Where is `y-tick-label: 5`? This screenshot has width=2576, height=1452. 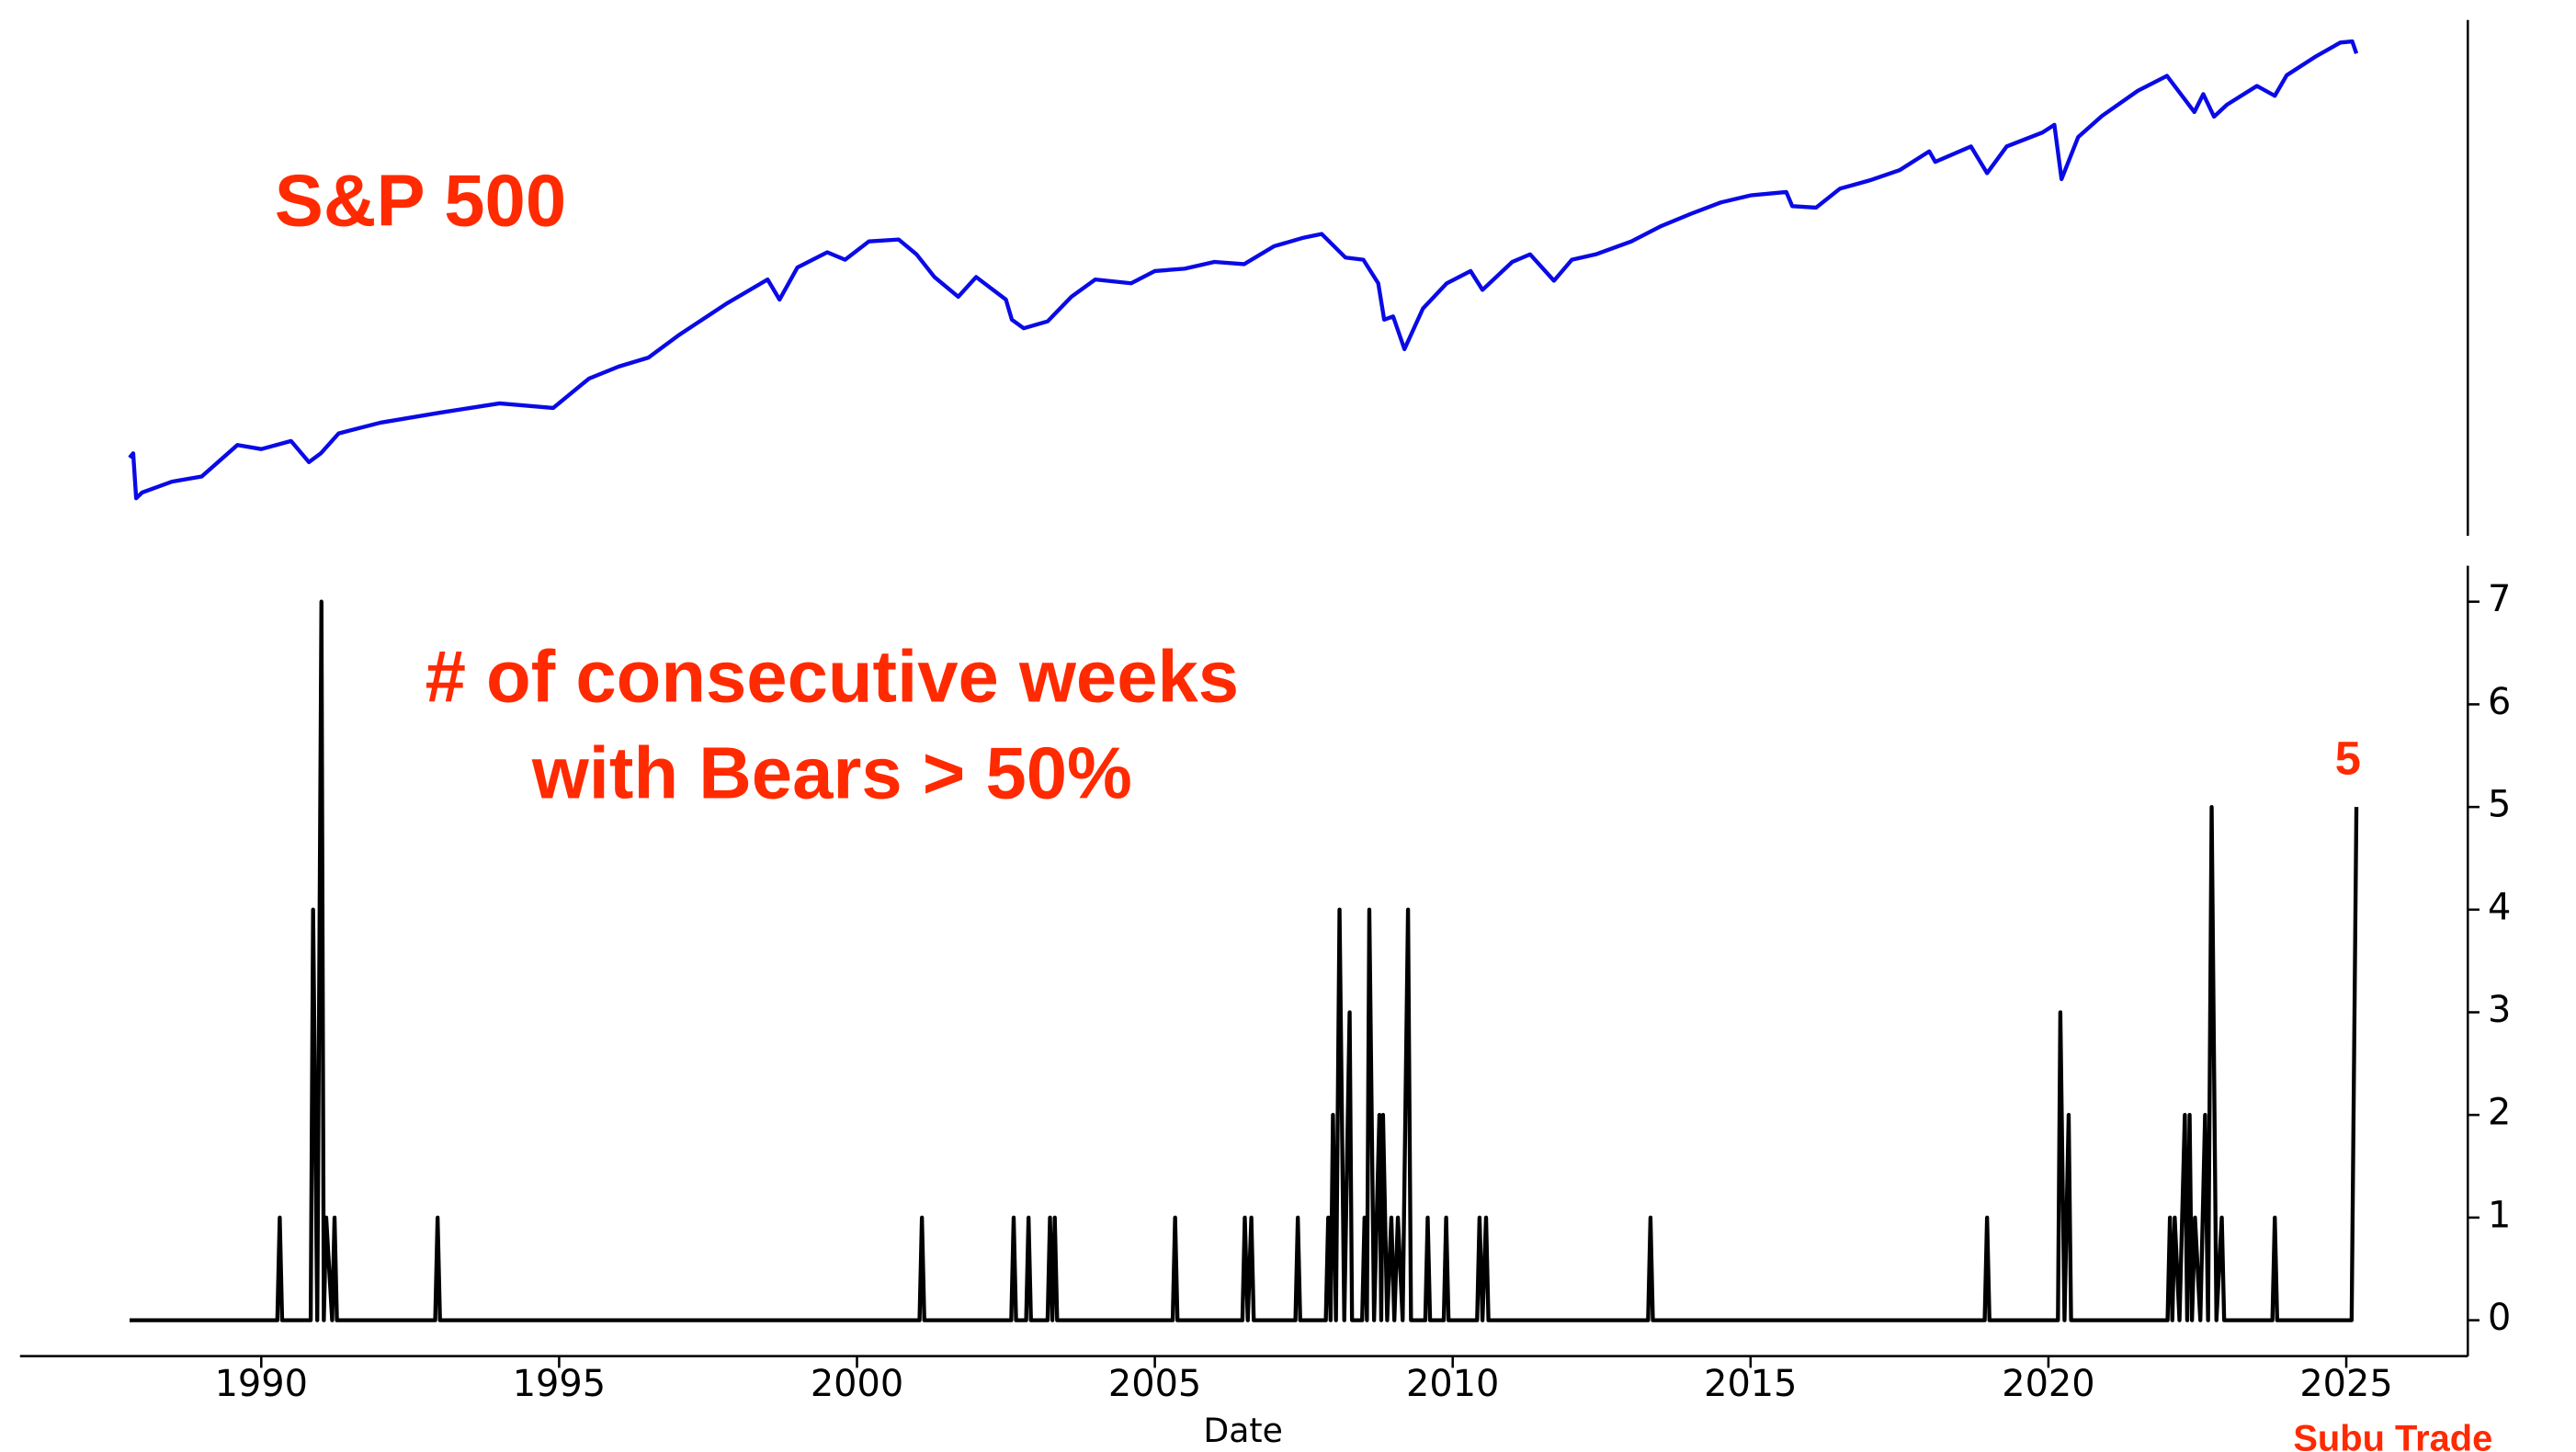 y-tick-label: 5 is located at coordinates (2499, 805).